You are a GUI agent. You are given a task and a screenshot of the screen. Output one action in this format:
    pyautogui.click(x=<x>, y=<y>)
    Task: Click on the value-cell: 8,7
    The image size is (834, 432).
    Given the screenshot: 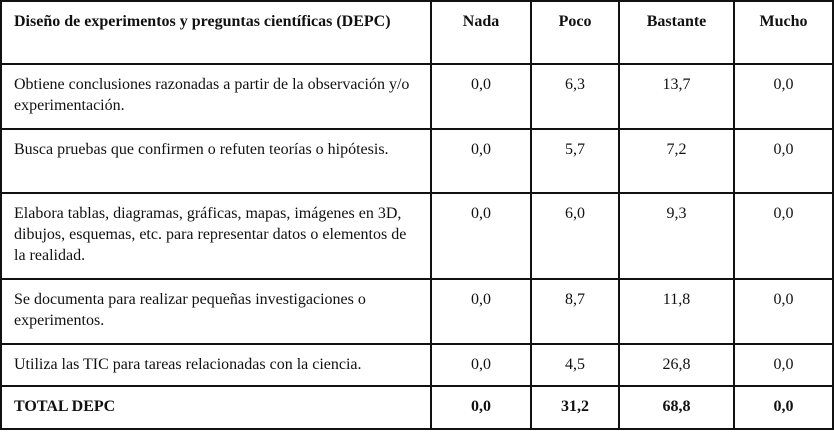 What is the action you would take?
    pyautogui.click(x=575, y=311)
    